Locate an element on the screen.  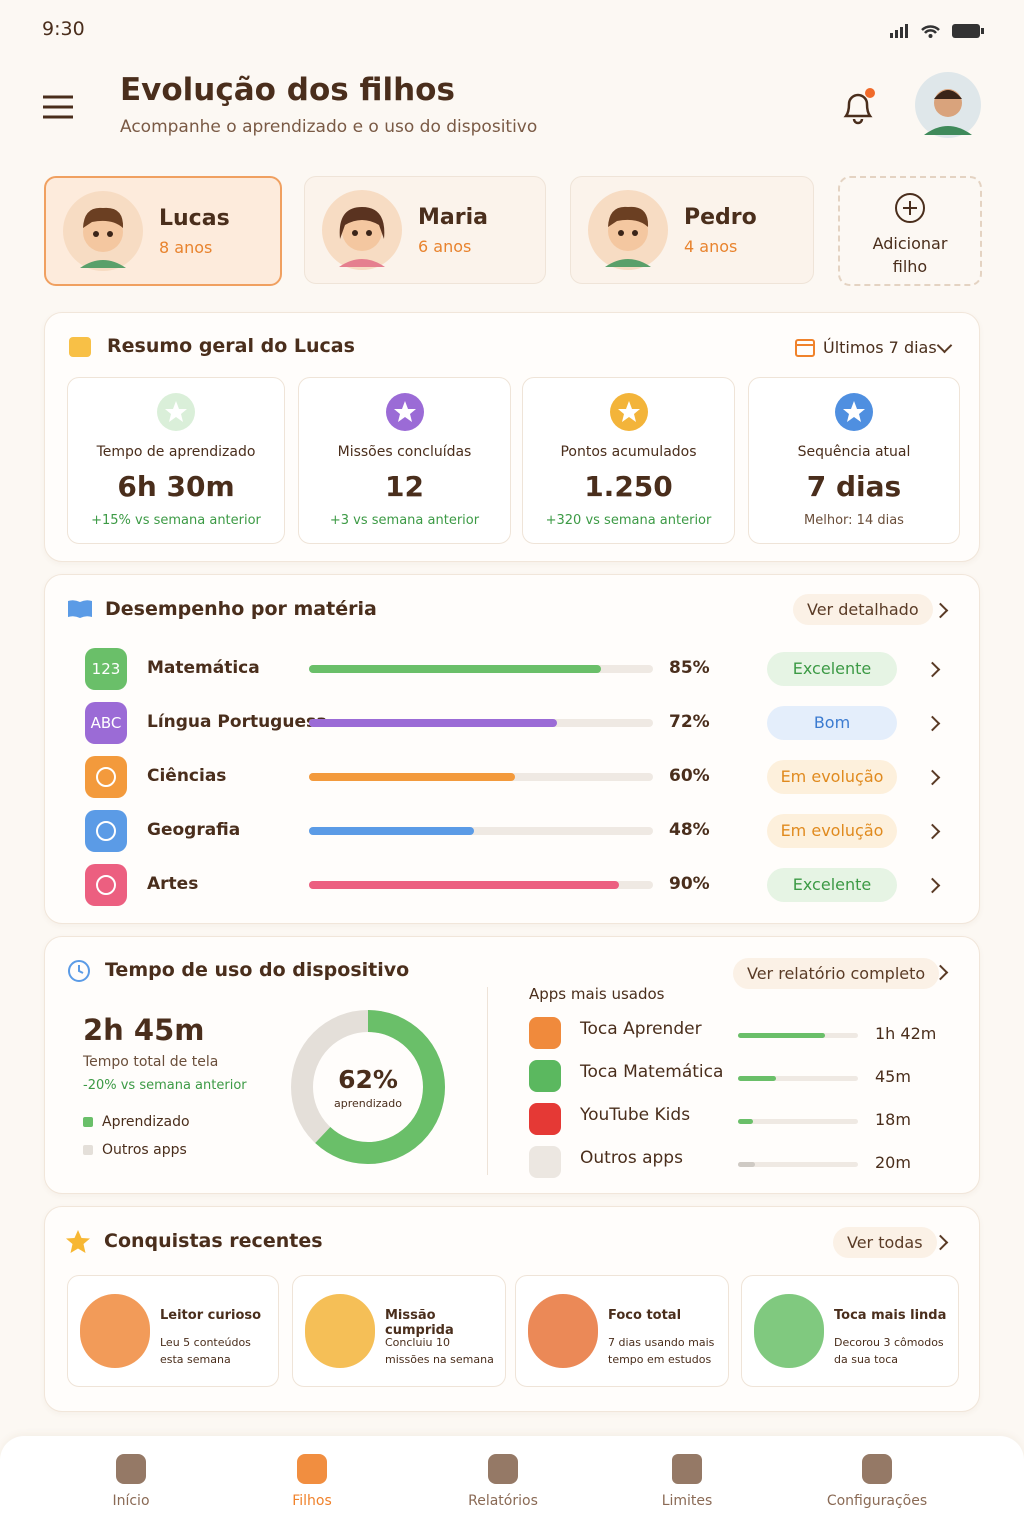
subject-icon: 123 is located at coordinates (106, 669).